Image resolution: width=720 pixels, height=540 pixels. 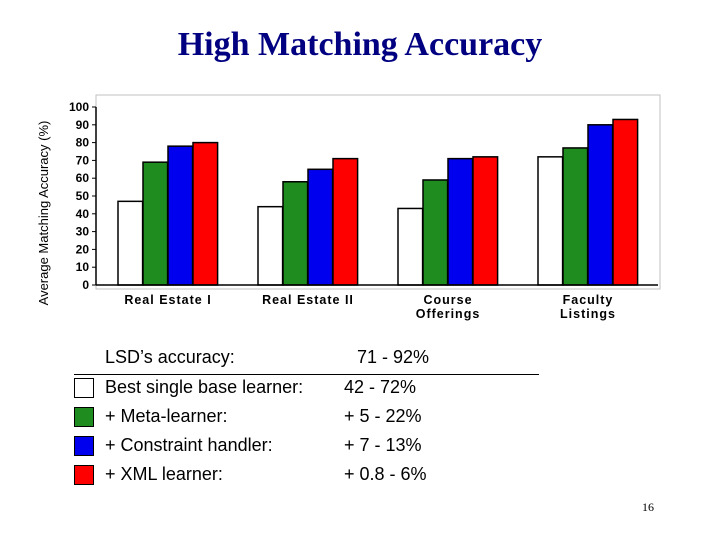 What do you see at coordinates (84, 417) in the screenshot?
I see `legend-swatch-green` at bounding box center [84, 417].